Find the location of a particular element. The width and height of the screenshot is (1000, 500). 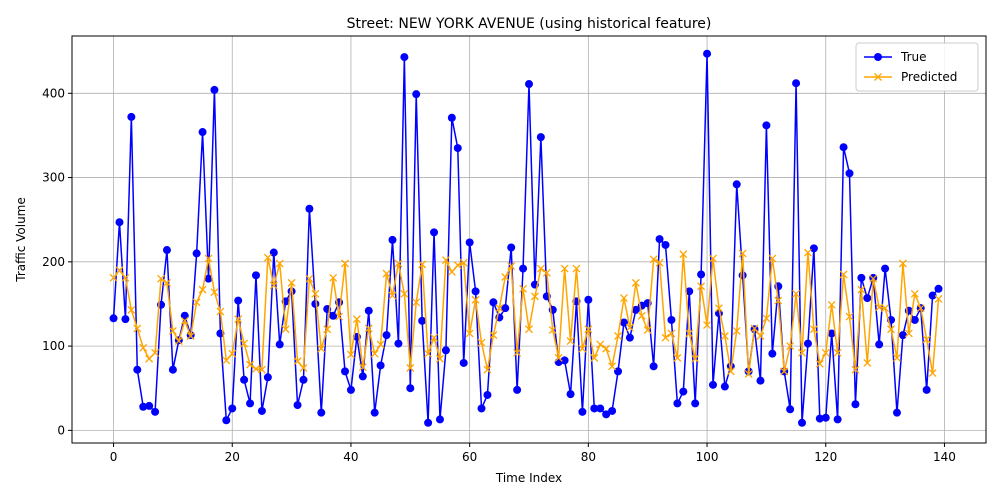

legend-marker-circle is located at coordinates (878, 57).